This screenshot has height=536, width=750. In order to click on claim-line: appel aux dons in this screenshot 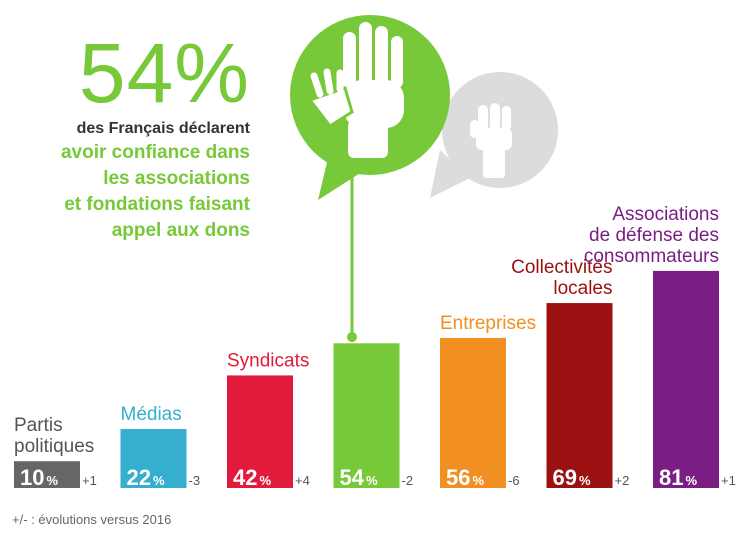, I will do `click(180, 230)`.